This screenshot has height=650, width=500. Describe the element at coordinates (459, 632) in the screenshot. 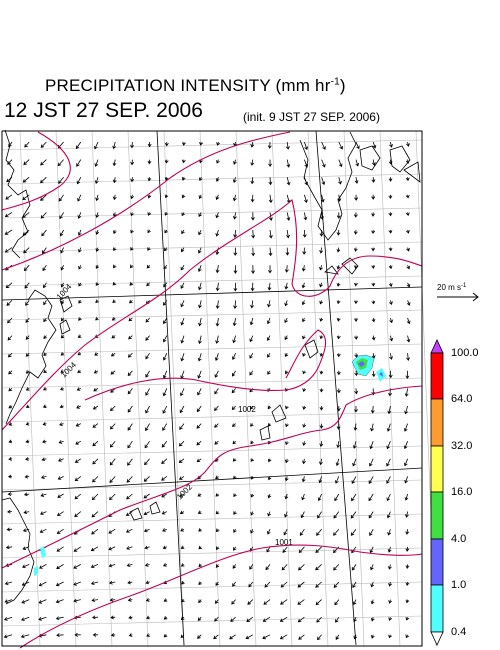

I see `legend-label-04: 0.4` at that location.